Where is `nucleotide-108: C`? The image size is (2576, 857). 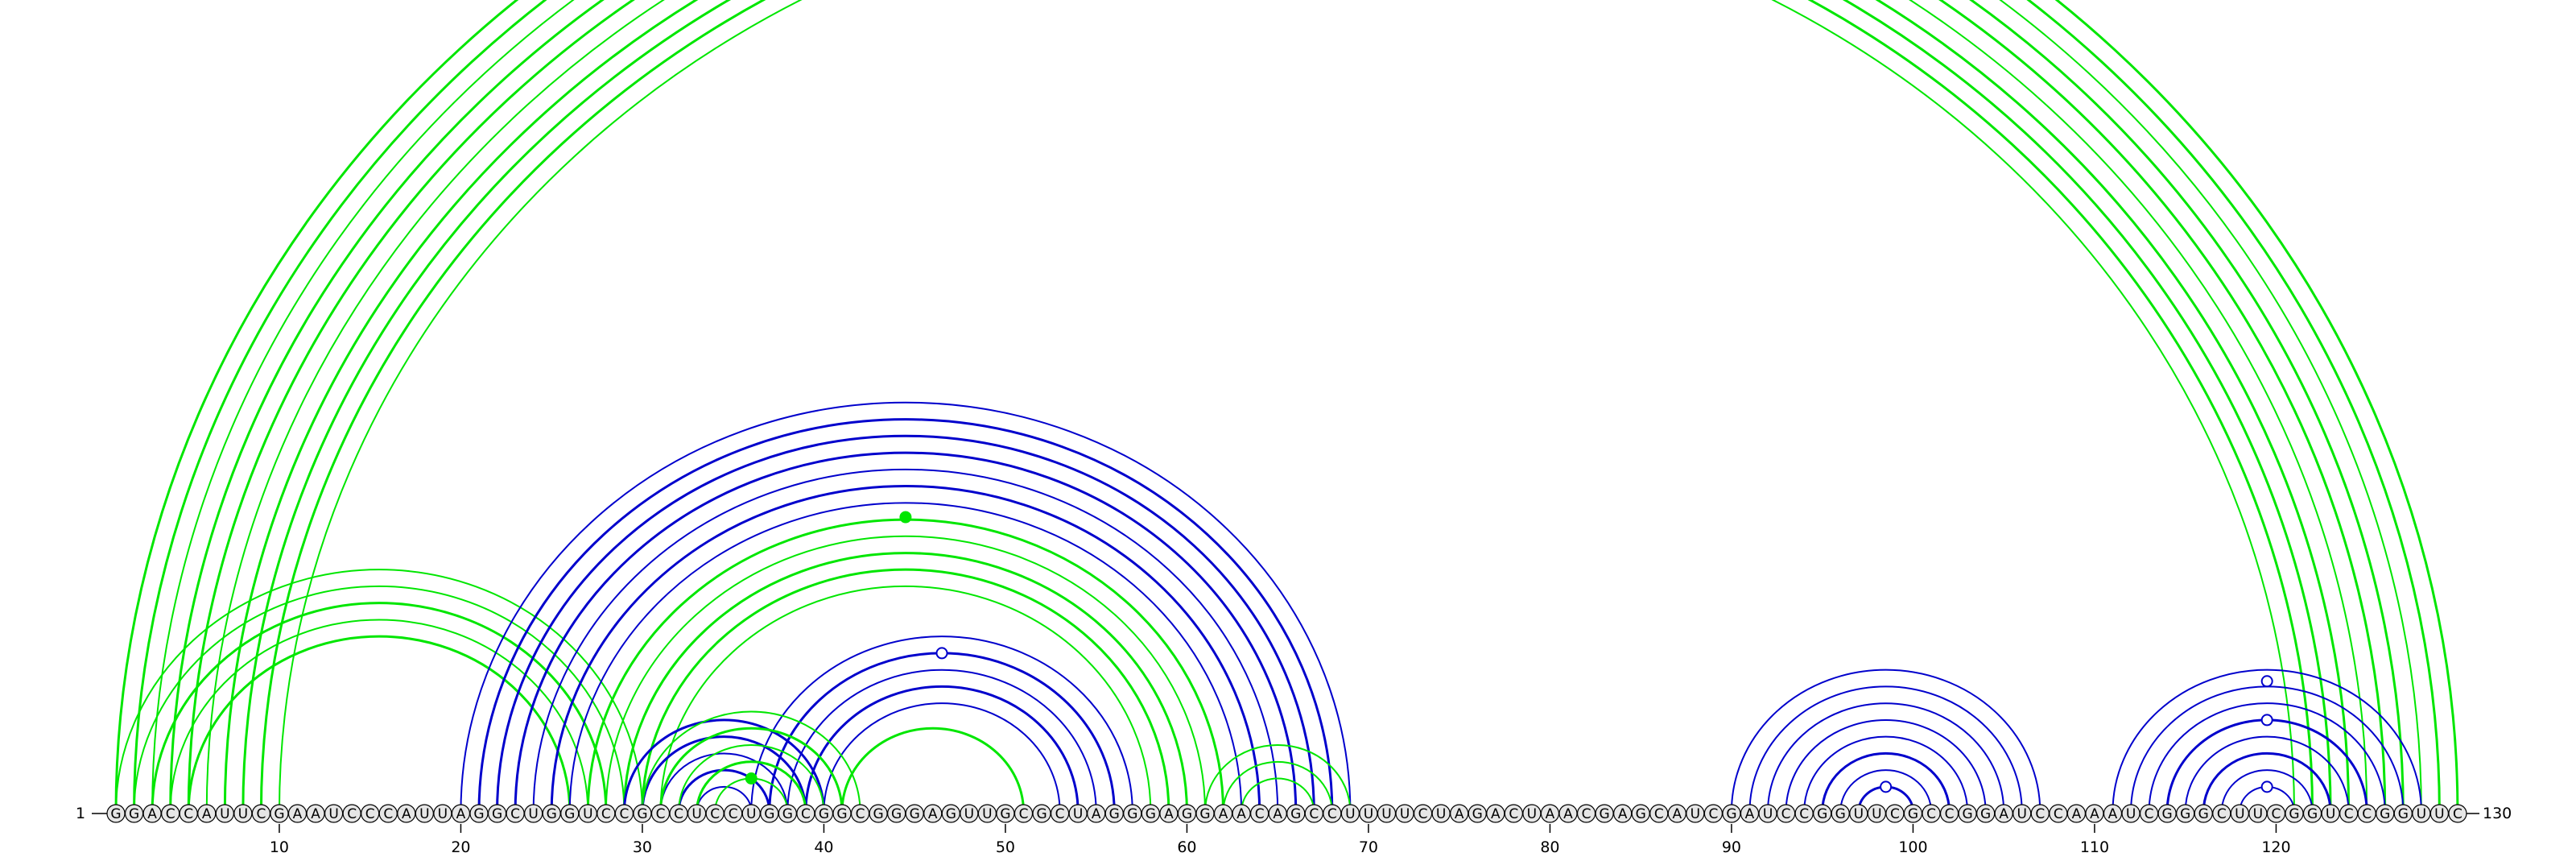 nucleotide-108: C is located at coordinates (2058, 813).